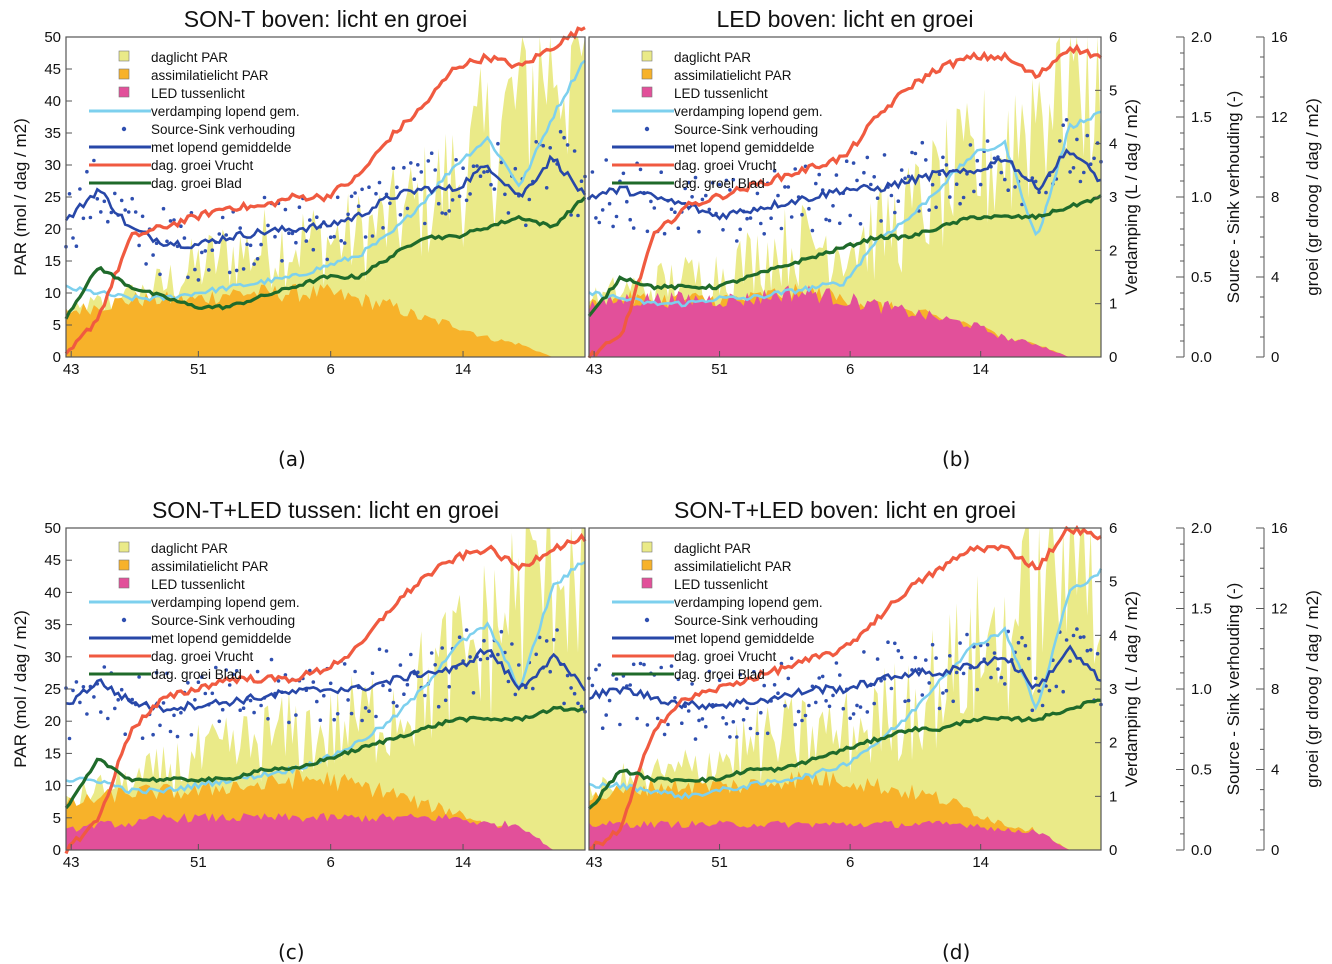 This screenshot has width=1332, height=964. What do you see at coordinates (1113, 144) in the screenshot?
I see `verdamping-tick-label: 4` at bounding box center [1113, 144].